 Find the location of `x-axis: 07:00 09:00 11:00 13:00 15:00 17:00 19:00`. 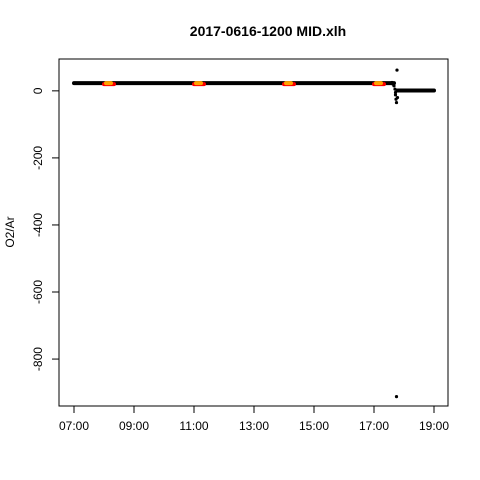

x-axis: 07:00 09:00 11:00 13:00 15:00 17:00 19:00 is located at coordinates (254, 419).